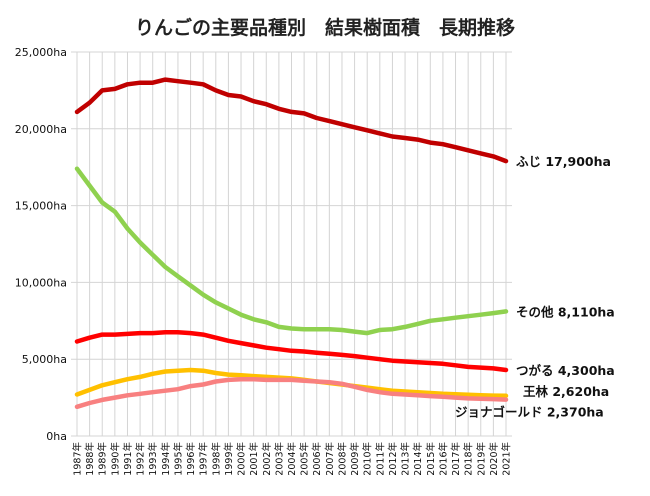 Image resolution: width=650 pixels, height=496 pixels. I want to click on x-tick-label: 1992年, so click(141, 459).